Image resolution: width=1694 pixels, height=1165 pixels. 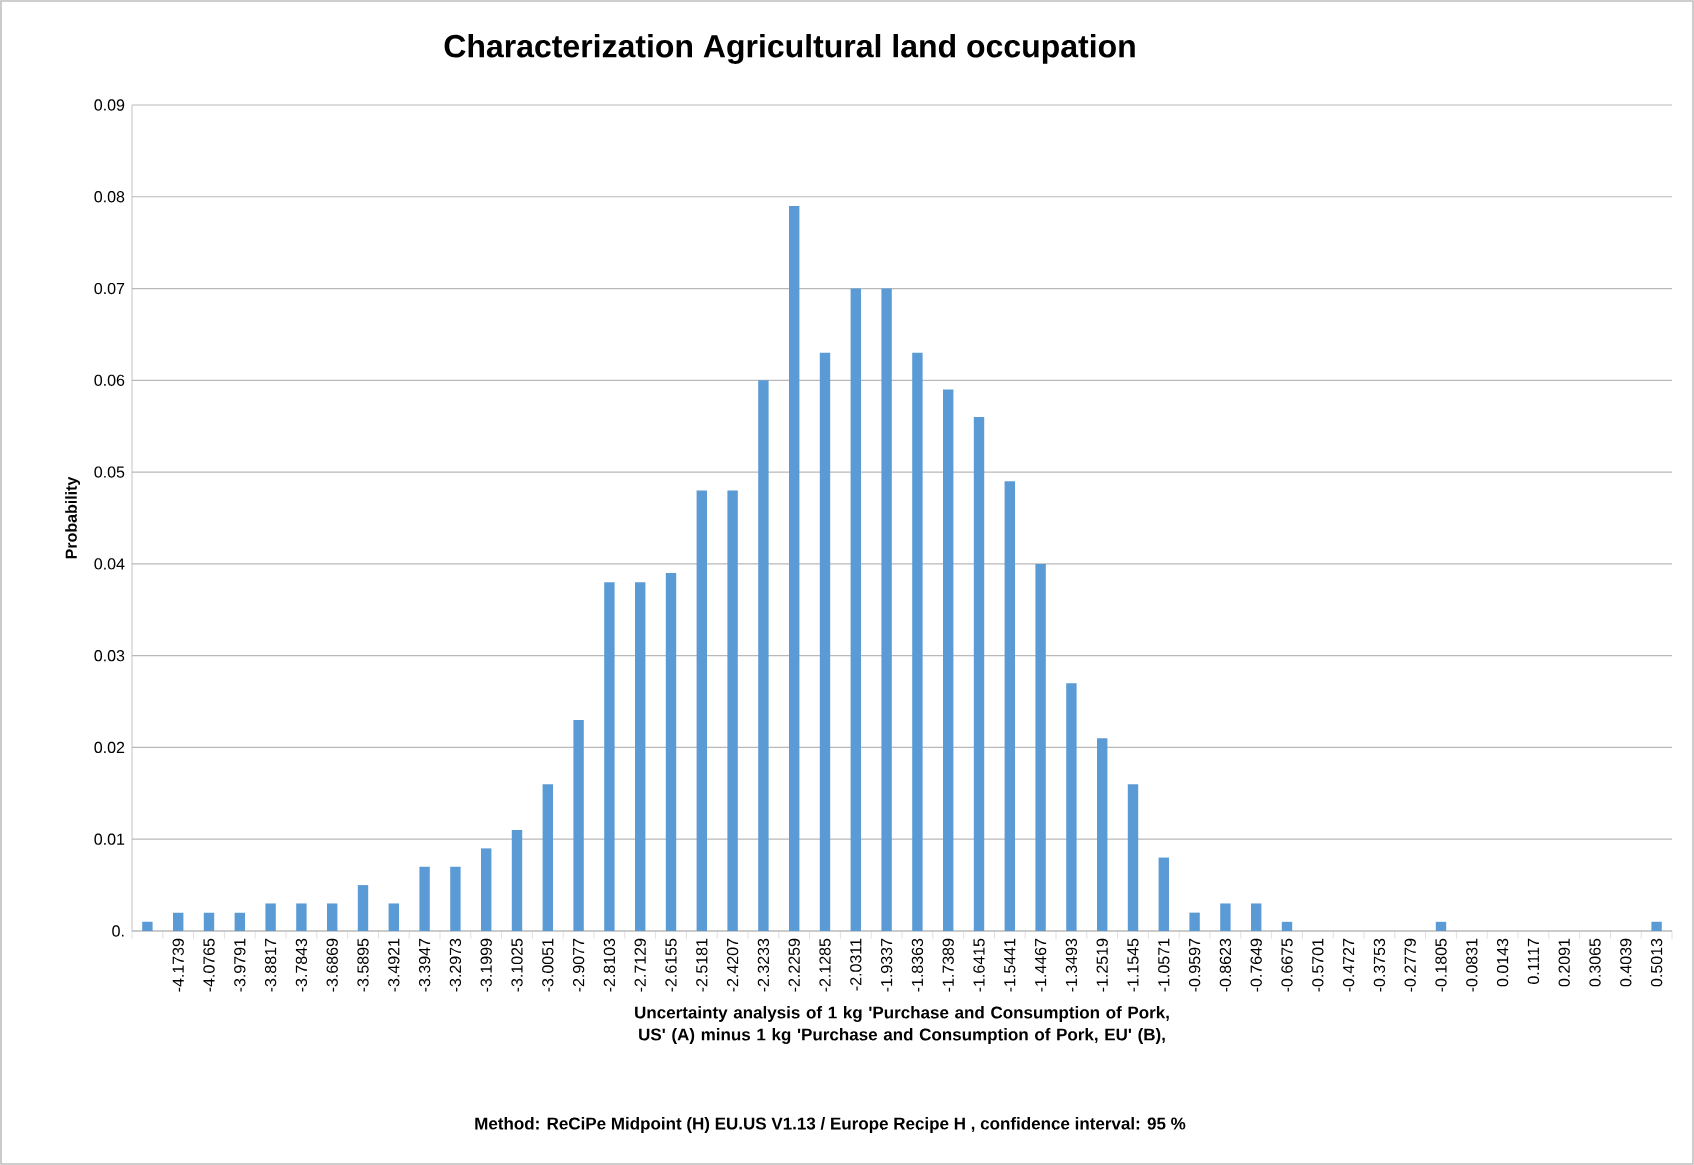 What do you see at coordinates (902, 1025) in the screenshot?
I see `x-axis-title: Uncertainty analysis of 1 kg 'Purchase and Consumption of Pork, US' (A) minus 1 kg 'Purchase and Consumption of Pork, EU' (B),` at bounding box center [902, 1025].